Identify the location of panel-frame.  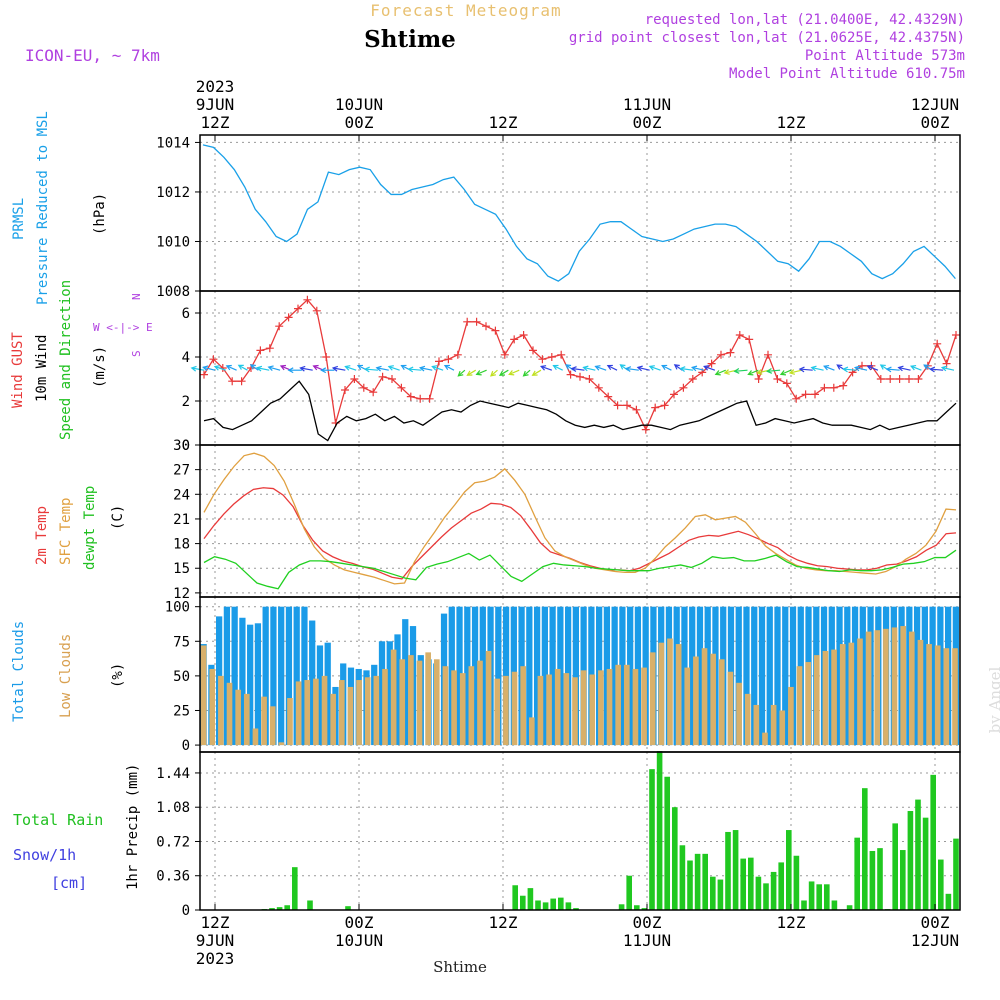
(580, 831).